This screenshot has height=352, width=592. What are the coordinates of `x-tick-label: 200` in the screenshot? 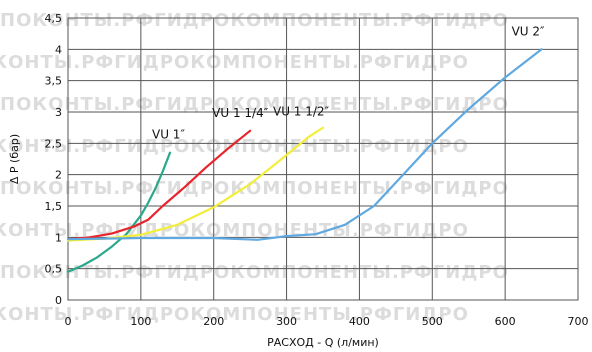 It's located at (213, 321).